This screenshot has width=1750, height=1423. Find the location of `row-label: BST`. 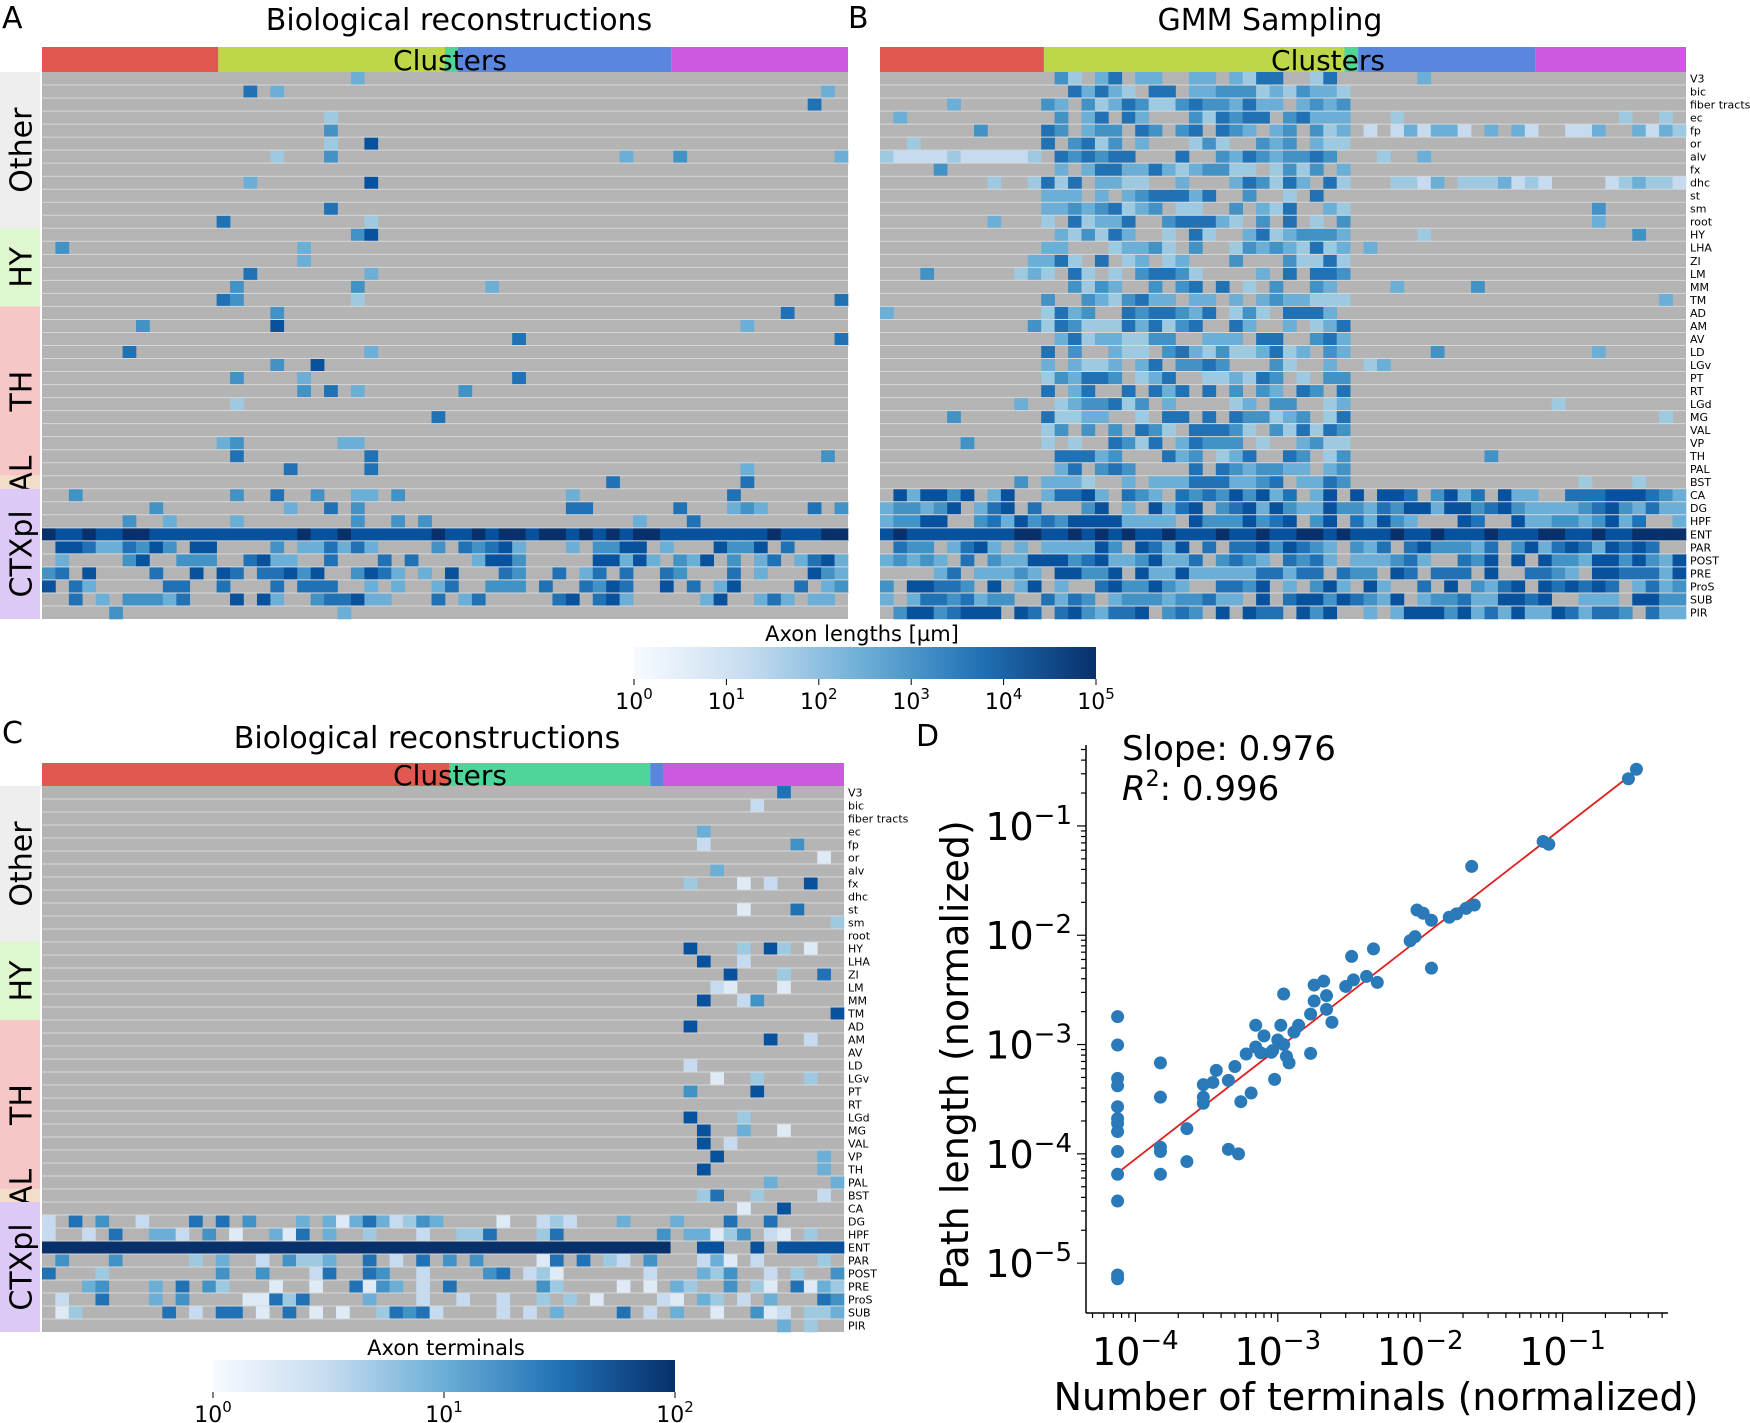

row-label: BST is located at coordinates (858, 1195).